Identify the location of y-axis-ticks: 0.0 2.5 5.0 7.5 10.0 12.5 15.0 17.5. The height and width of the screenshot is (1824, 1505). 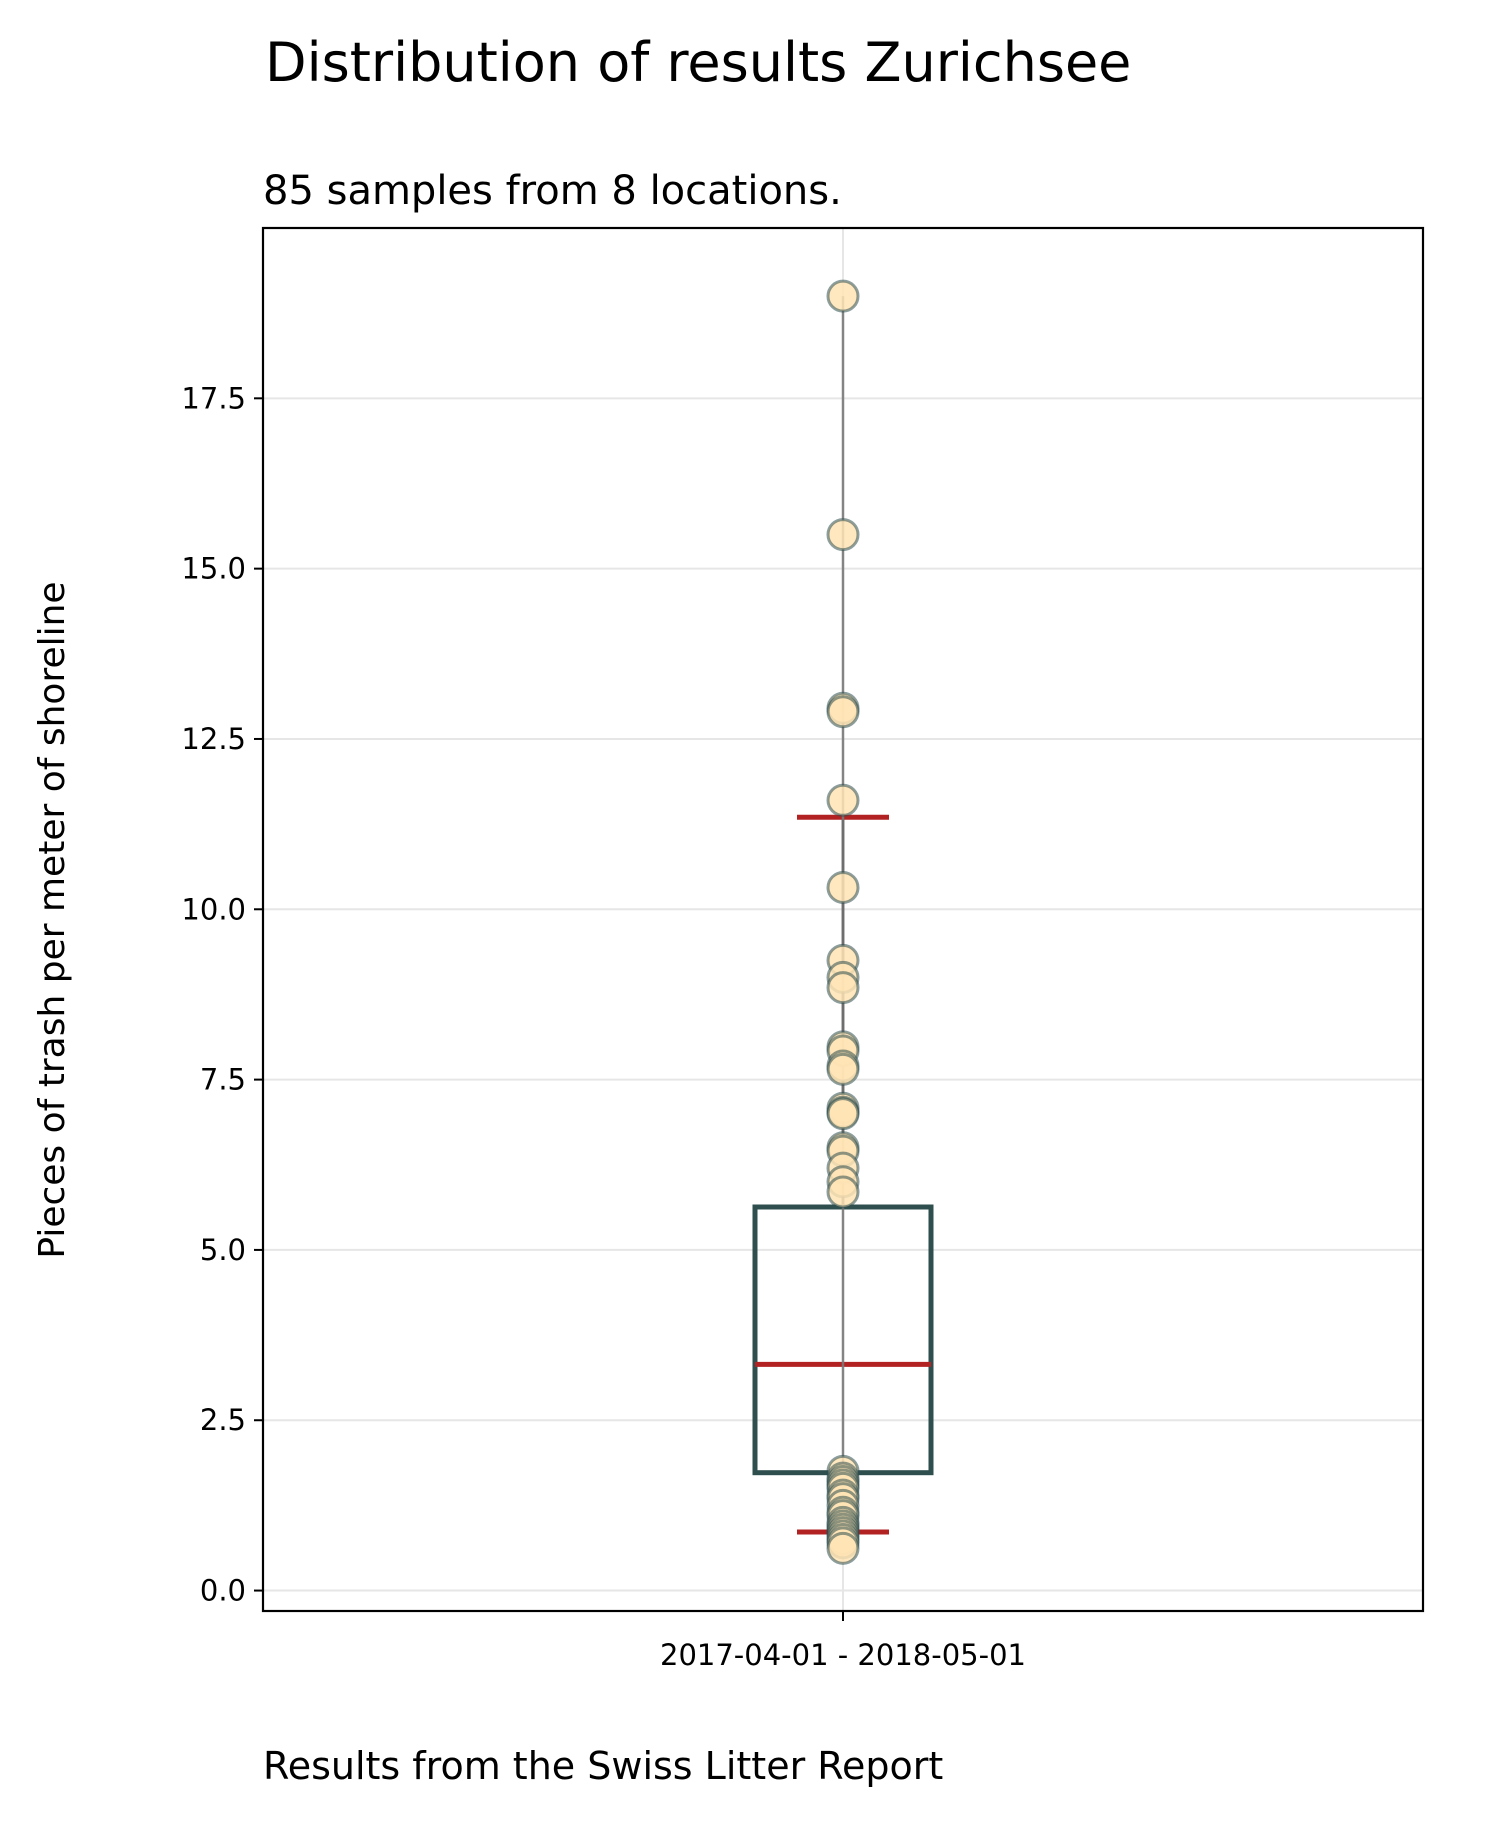
(222, 994).